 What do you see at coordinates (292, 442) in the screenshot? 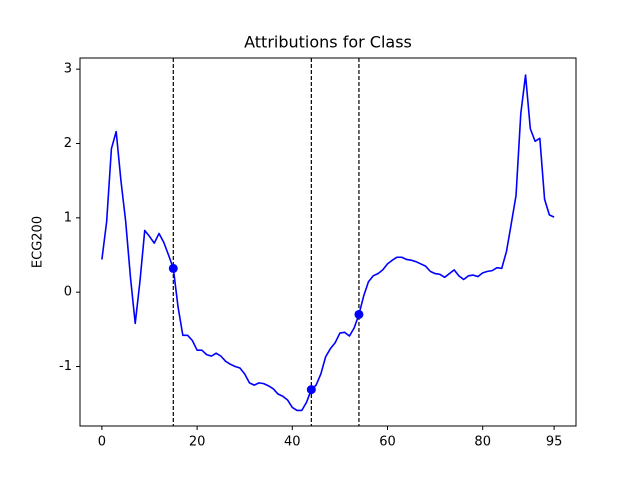
I see `x-tick-label: 40` at bounding box center [292, 442].